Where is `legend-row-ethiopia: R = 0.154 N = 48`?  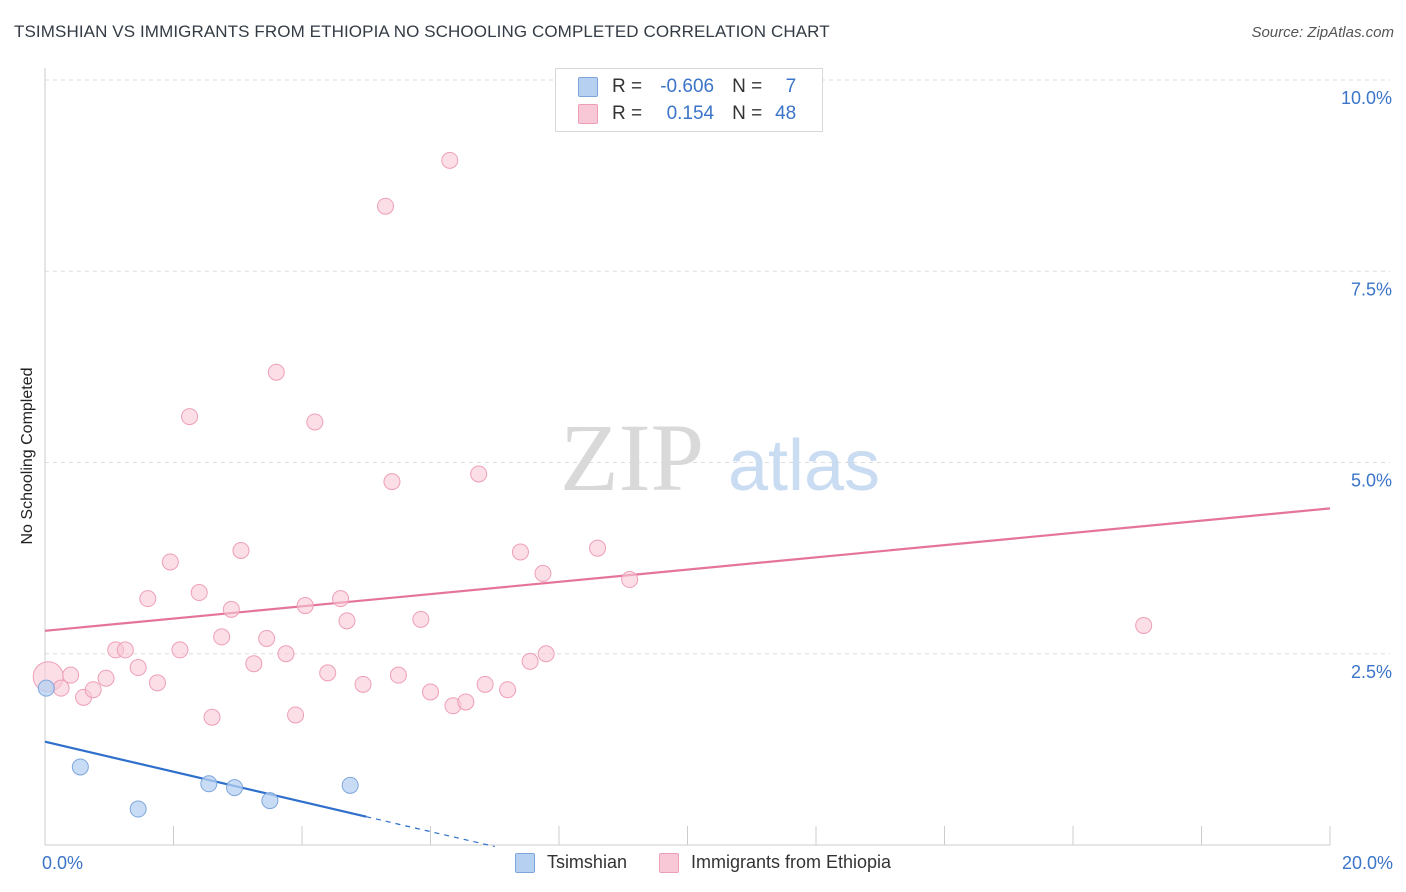 legend-row-ethiopia: R = 0.154 N = 48 is located at coordinates (687, 114).